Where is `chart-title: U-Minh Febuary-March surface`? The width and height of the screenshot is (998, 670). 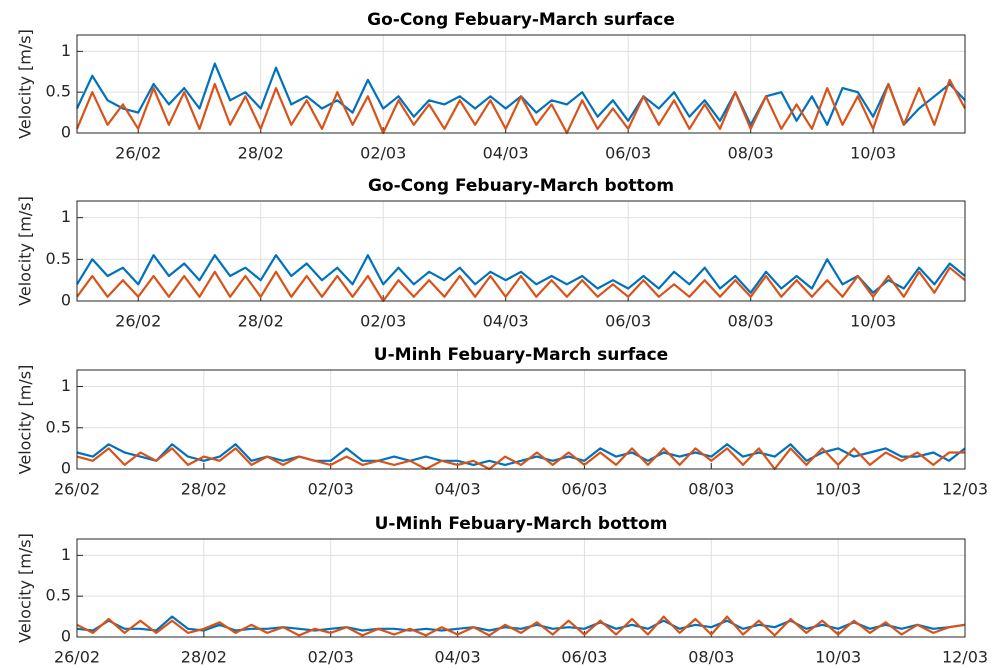 chart-title: U-Minh Febuary-March surface is located at coordinates (521, 355).